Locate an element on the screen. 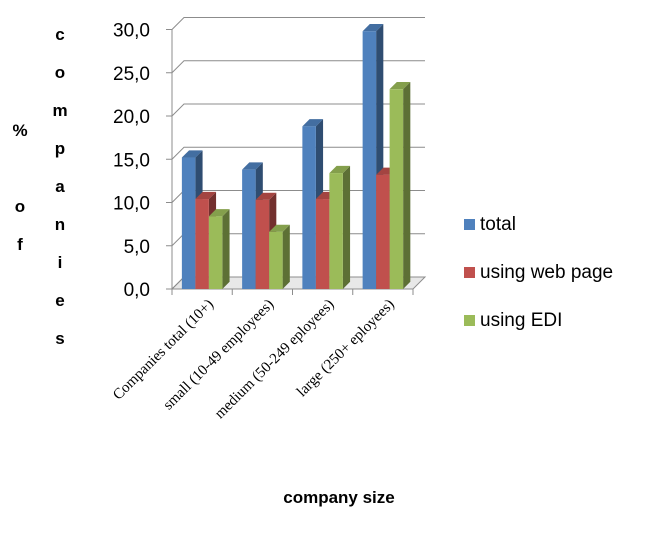  x-tick-label: Companies total (10+) is located at coordinates (163, 350).